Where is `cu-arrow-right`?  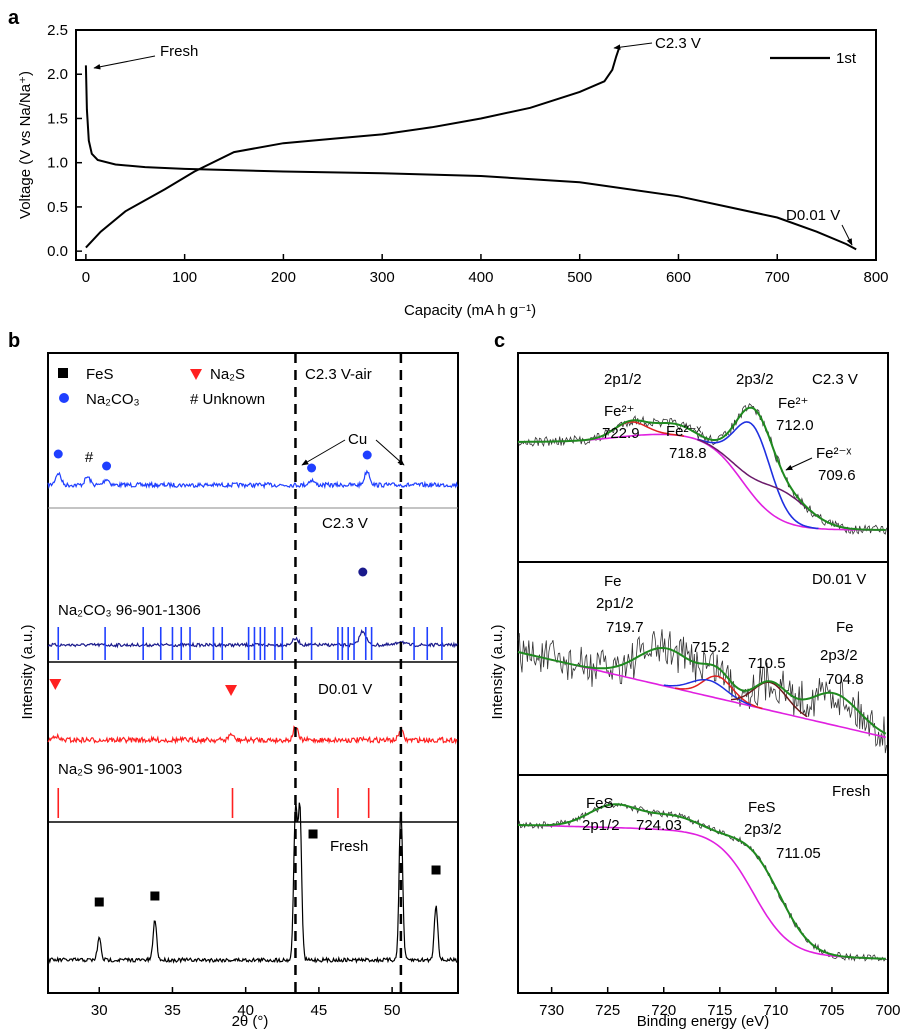
cu-arrow-right is located at coordinates (390, 452).